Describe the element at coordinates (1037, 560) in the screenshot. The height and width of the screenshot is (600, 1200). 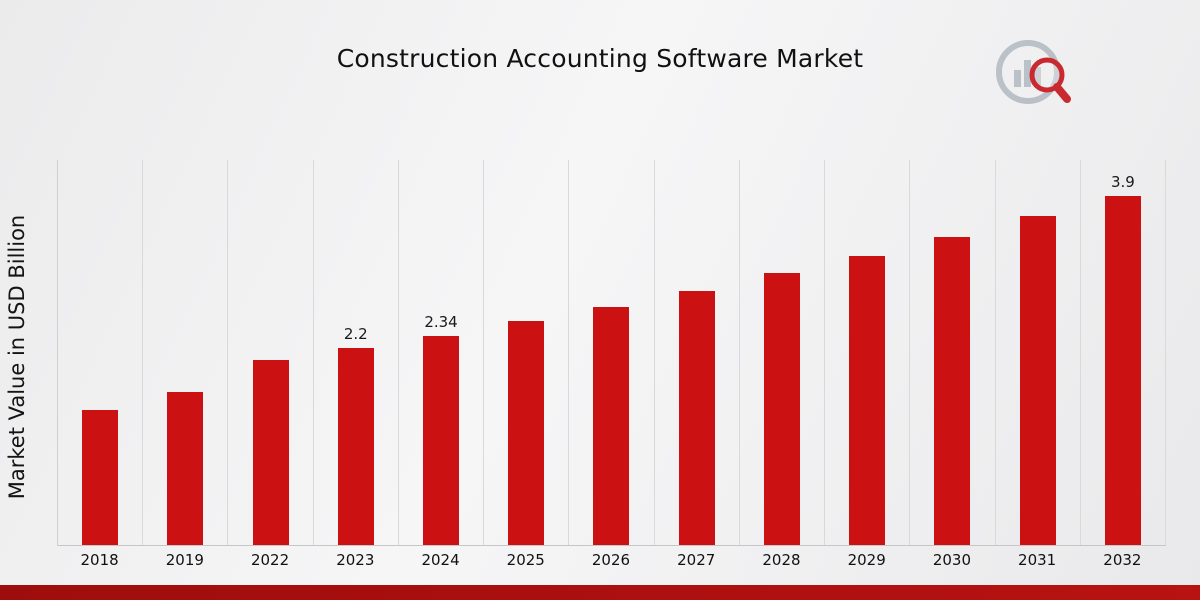
I see `x-tick-2031: 2031` at that location.